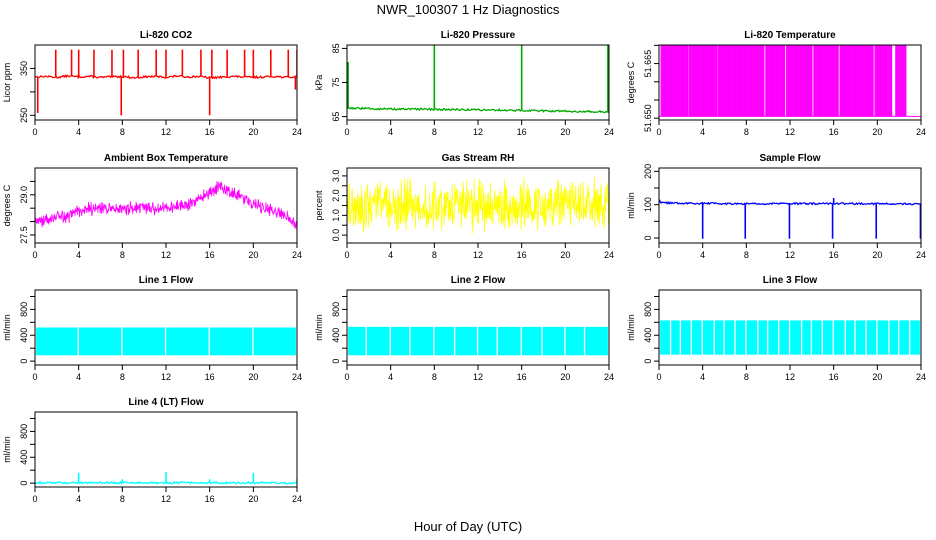 The width and height of the screenshot is (936, 540). Describe the element at coordinates (648, 204) in the screenshot. I see `y-tick-label: 100` at that location.